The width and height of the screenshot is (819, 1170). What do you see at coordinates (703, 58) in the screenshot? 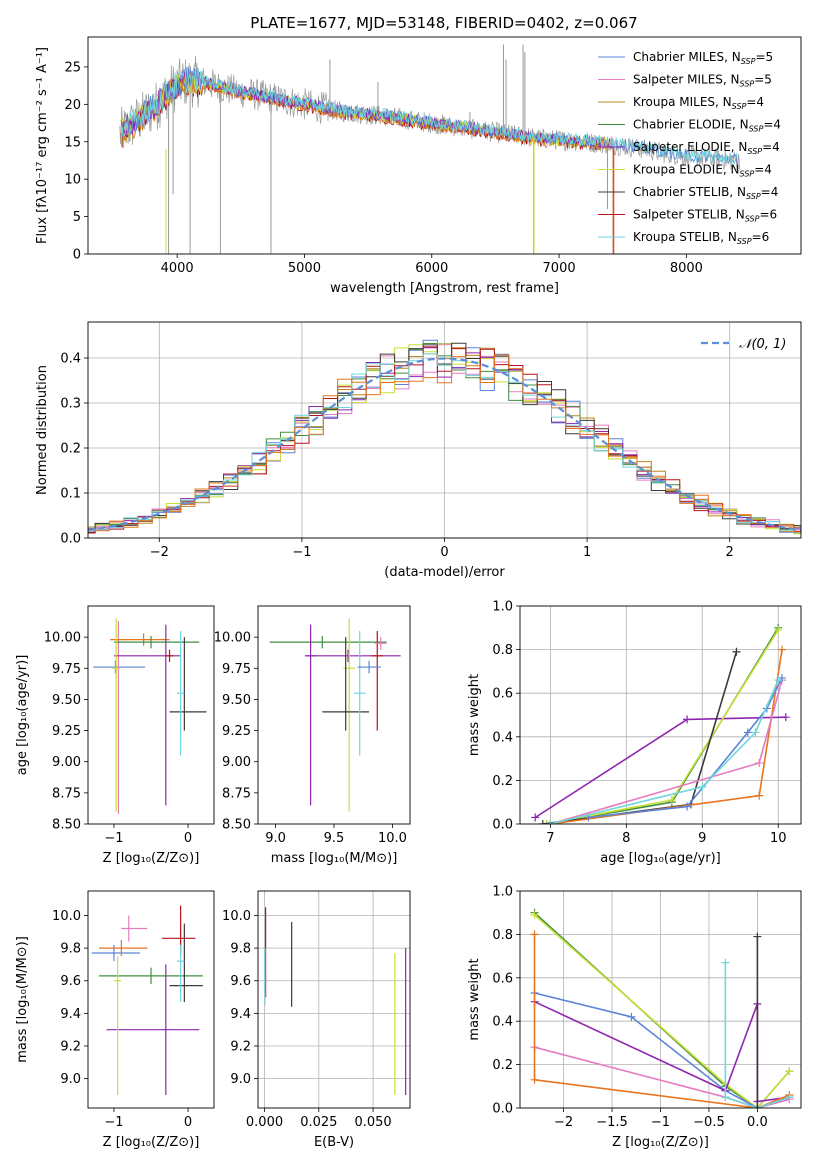
I see `legend-entry: Chabrier MILES, NSSP=5` at bounding box center [703, 58].